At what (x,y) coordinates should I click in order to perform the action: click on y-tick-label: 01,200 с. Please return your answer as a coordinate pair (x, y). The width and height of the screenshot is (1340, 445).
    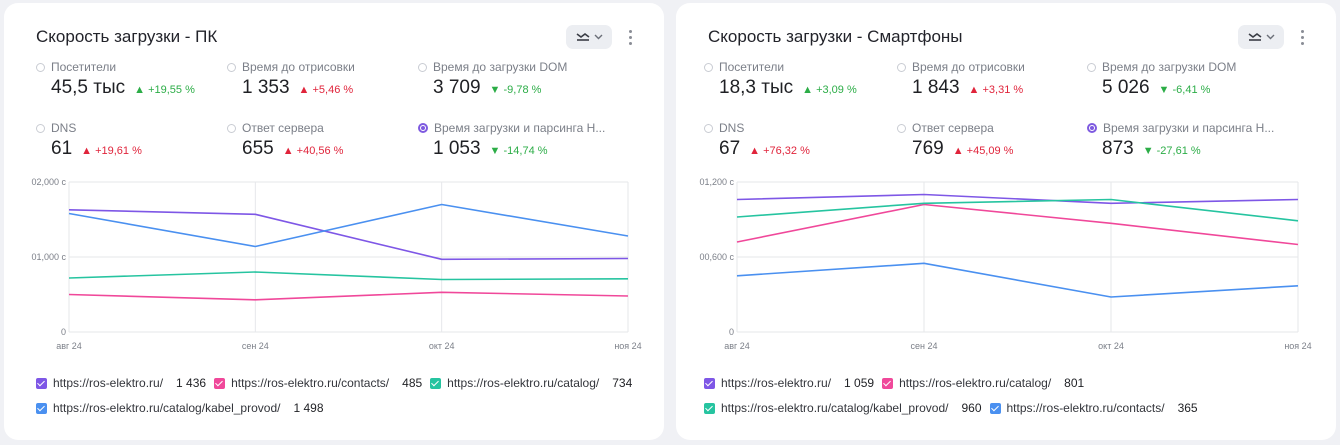
    Looking at the image, I should click on (716, 182).